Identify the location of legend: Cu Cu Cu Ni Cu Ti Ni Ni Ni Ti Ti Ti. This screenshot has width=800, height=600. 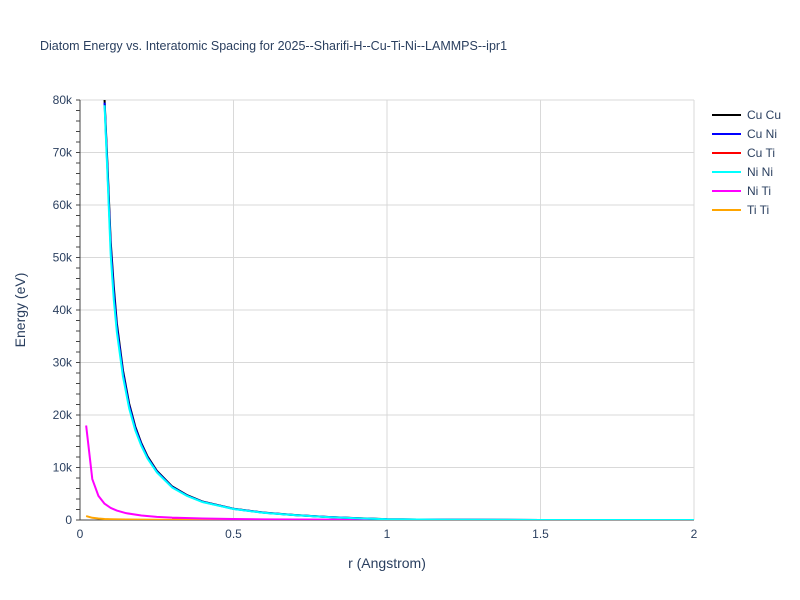
(746, 162).